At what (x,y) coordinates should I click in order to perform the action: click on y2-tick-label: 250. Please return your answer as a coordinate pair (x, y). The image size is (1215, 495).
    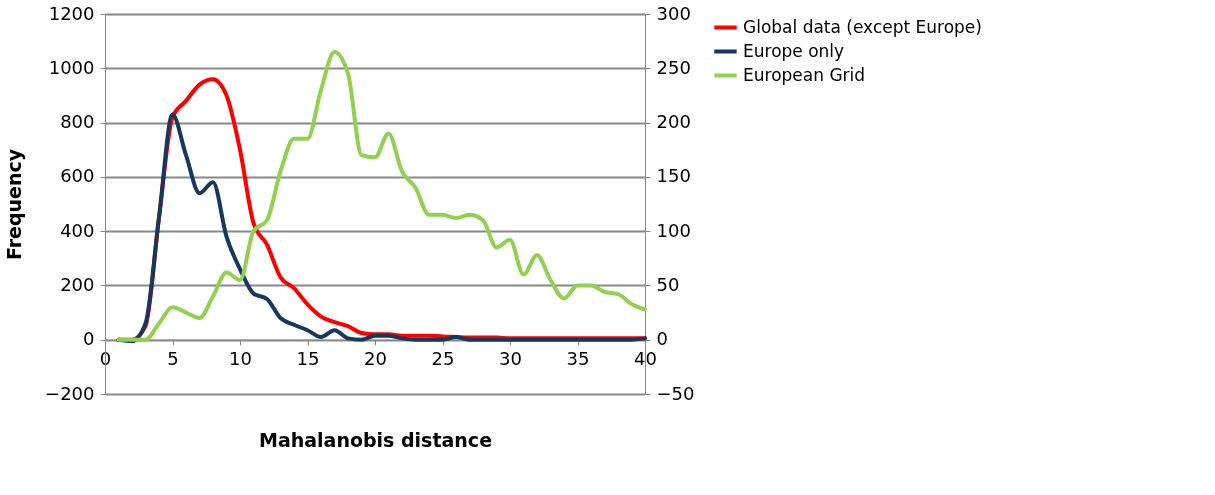
    Looking at the image, I should click on (673, 67).